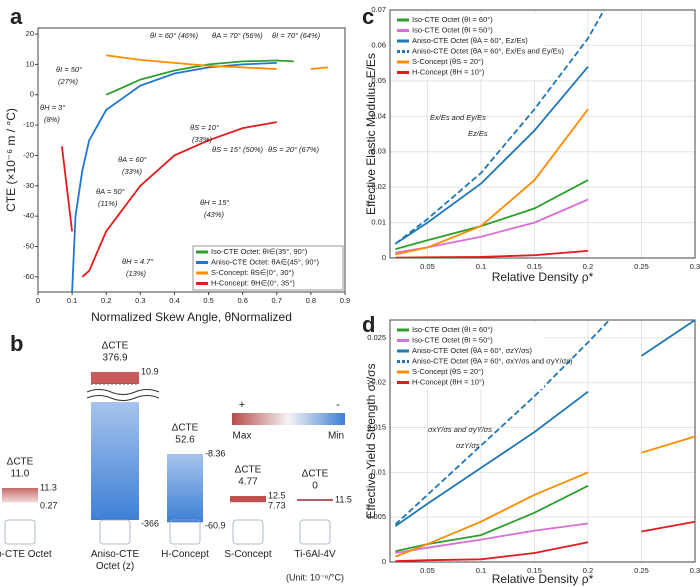 Image resolution: width=700 pixels, height=587 pixels. Describe the element at coordinates (470, 40) in the screenshot. I see `legend-label: Aniso-CTE Octet (θA = 60°, Ez/Es)` at that location.